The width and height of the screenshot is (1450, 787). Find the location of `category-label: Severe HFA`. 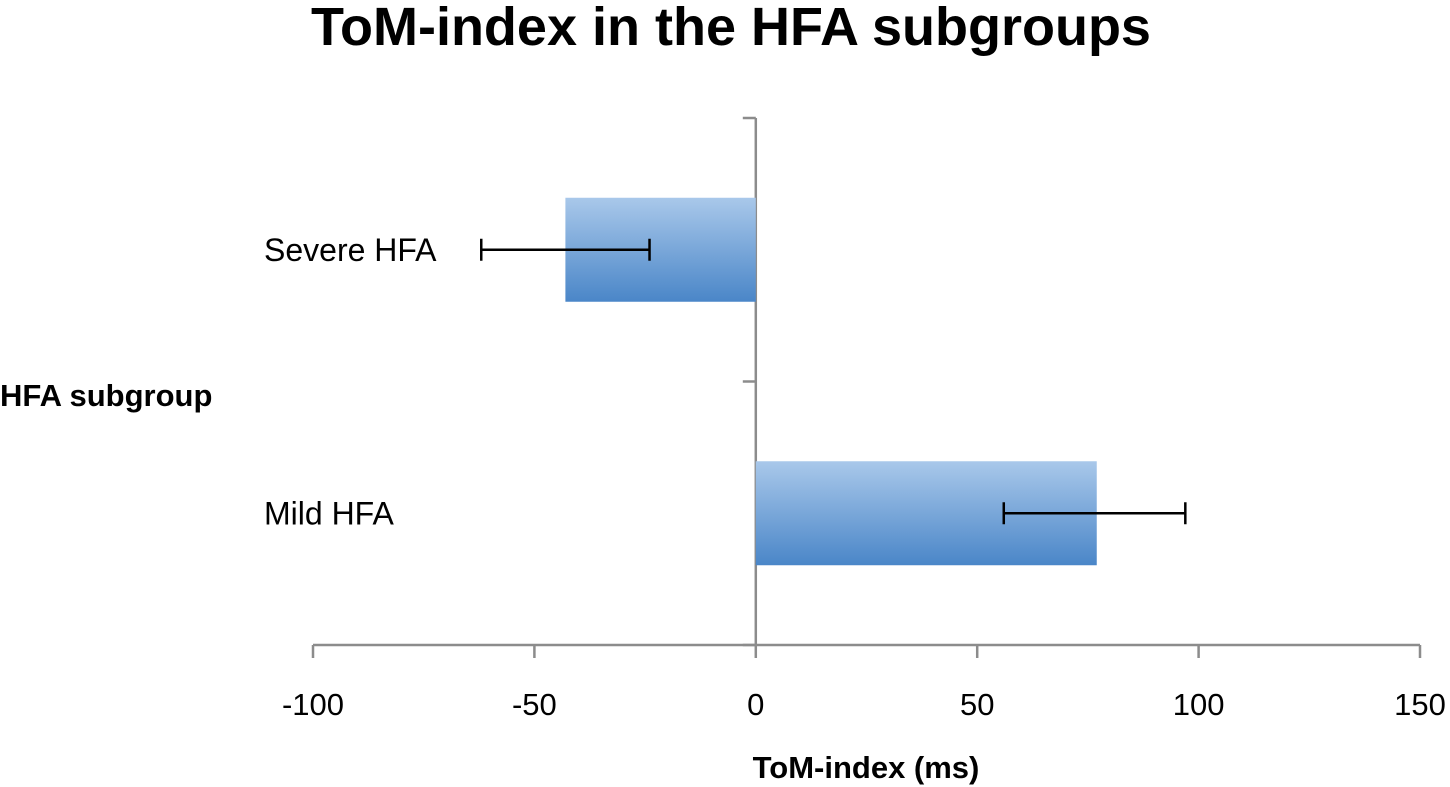

category-label: Severe HFA is located at coordinates (350, 250).